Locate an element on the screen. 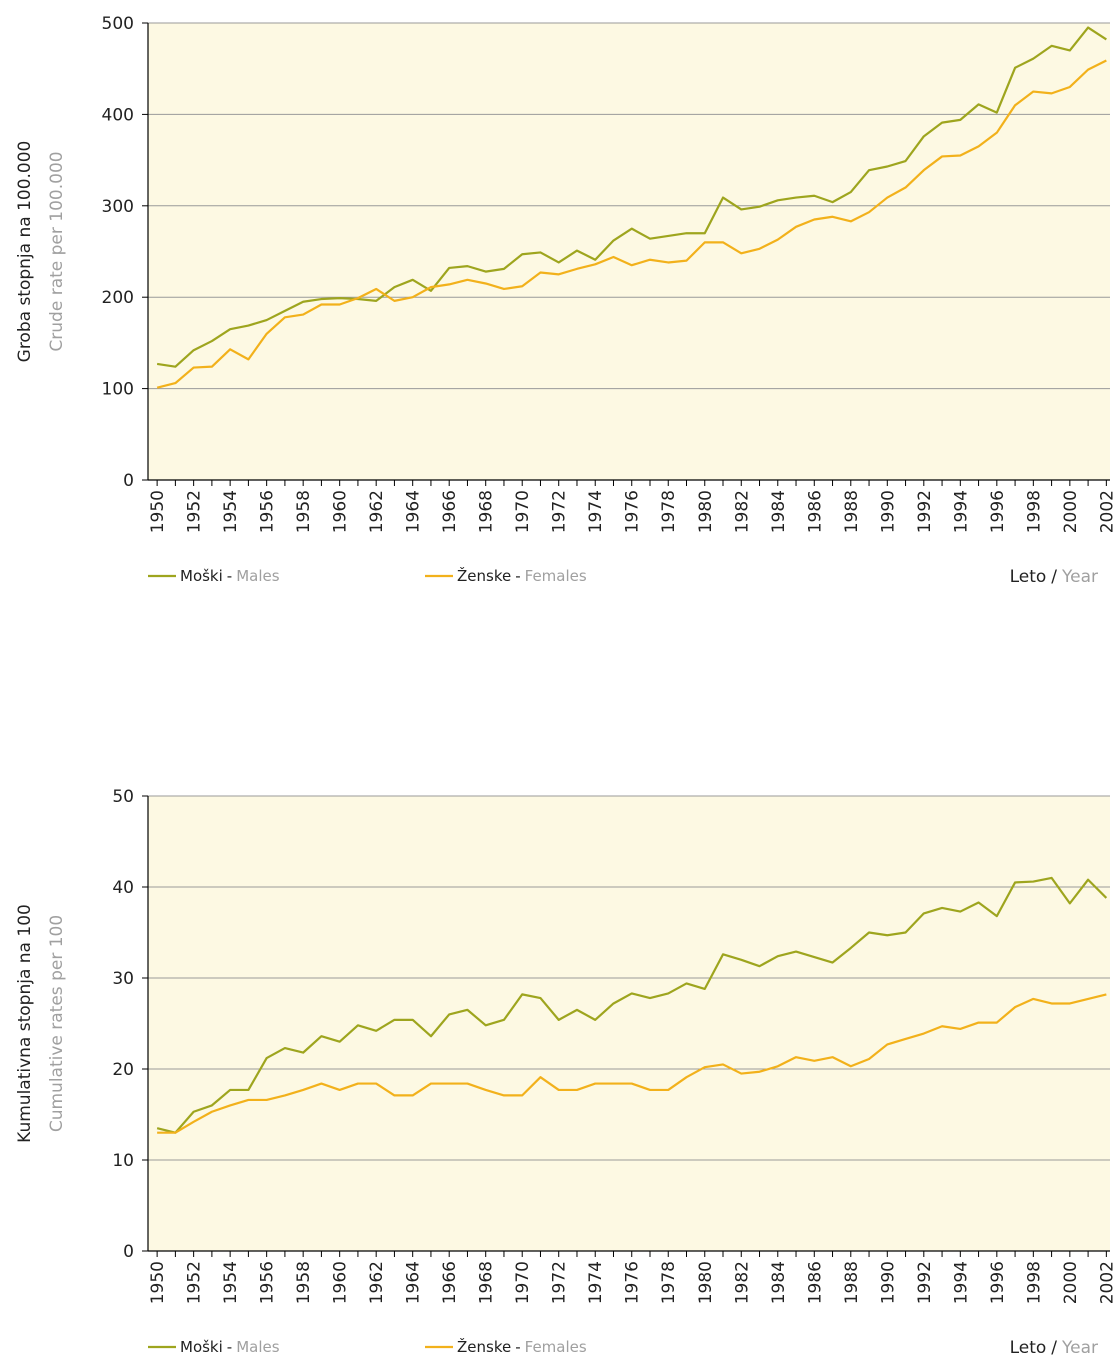 This screenshot has height=1365, width=1119. y-axis-label: Groba stopnja na 100.000 is located at coordinates (25, 252).